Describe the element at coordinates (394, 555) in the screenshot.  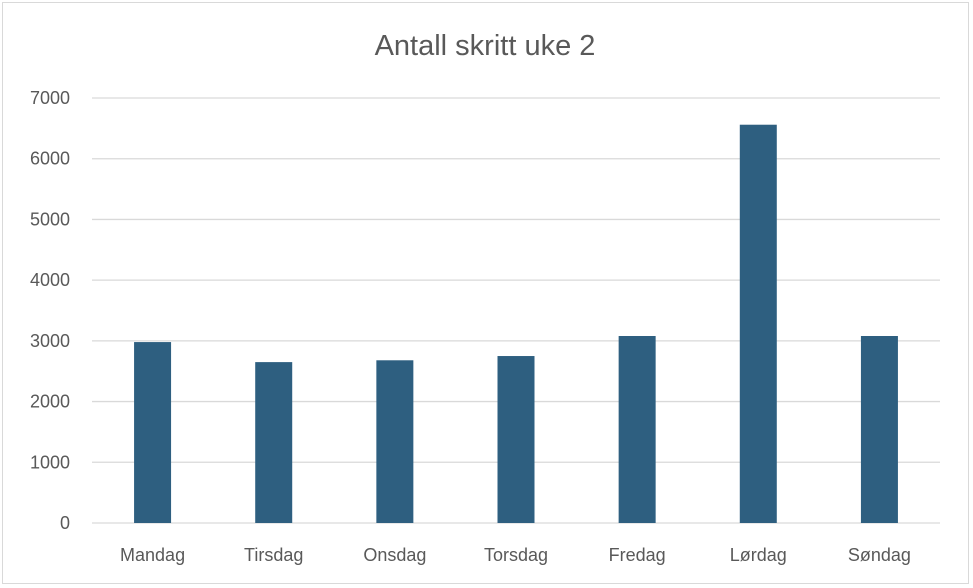
I see `x-tick-label: Onsdag` at that location.